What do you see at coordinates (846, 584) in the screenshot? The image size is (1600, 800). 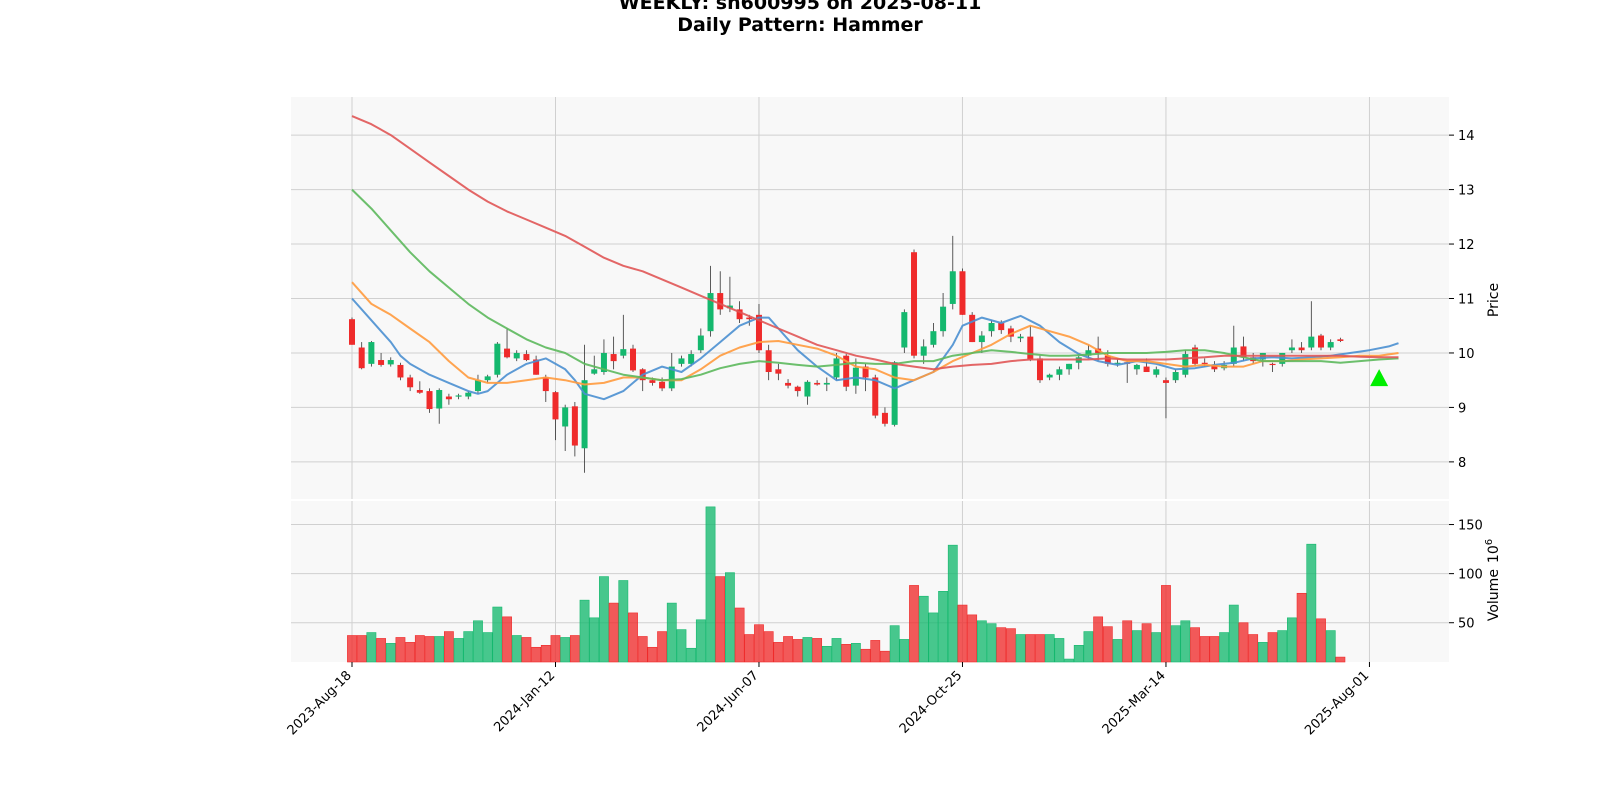 I see `volume-bars` at bounding box center [846, 584].